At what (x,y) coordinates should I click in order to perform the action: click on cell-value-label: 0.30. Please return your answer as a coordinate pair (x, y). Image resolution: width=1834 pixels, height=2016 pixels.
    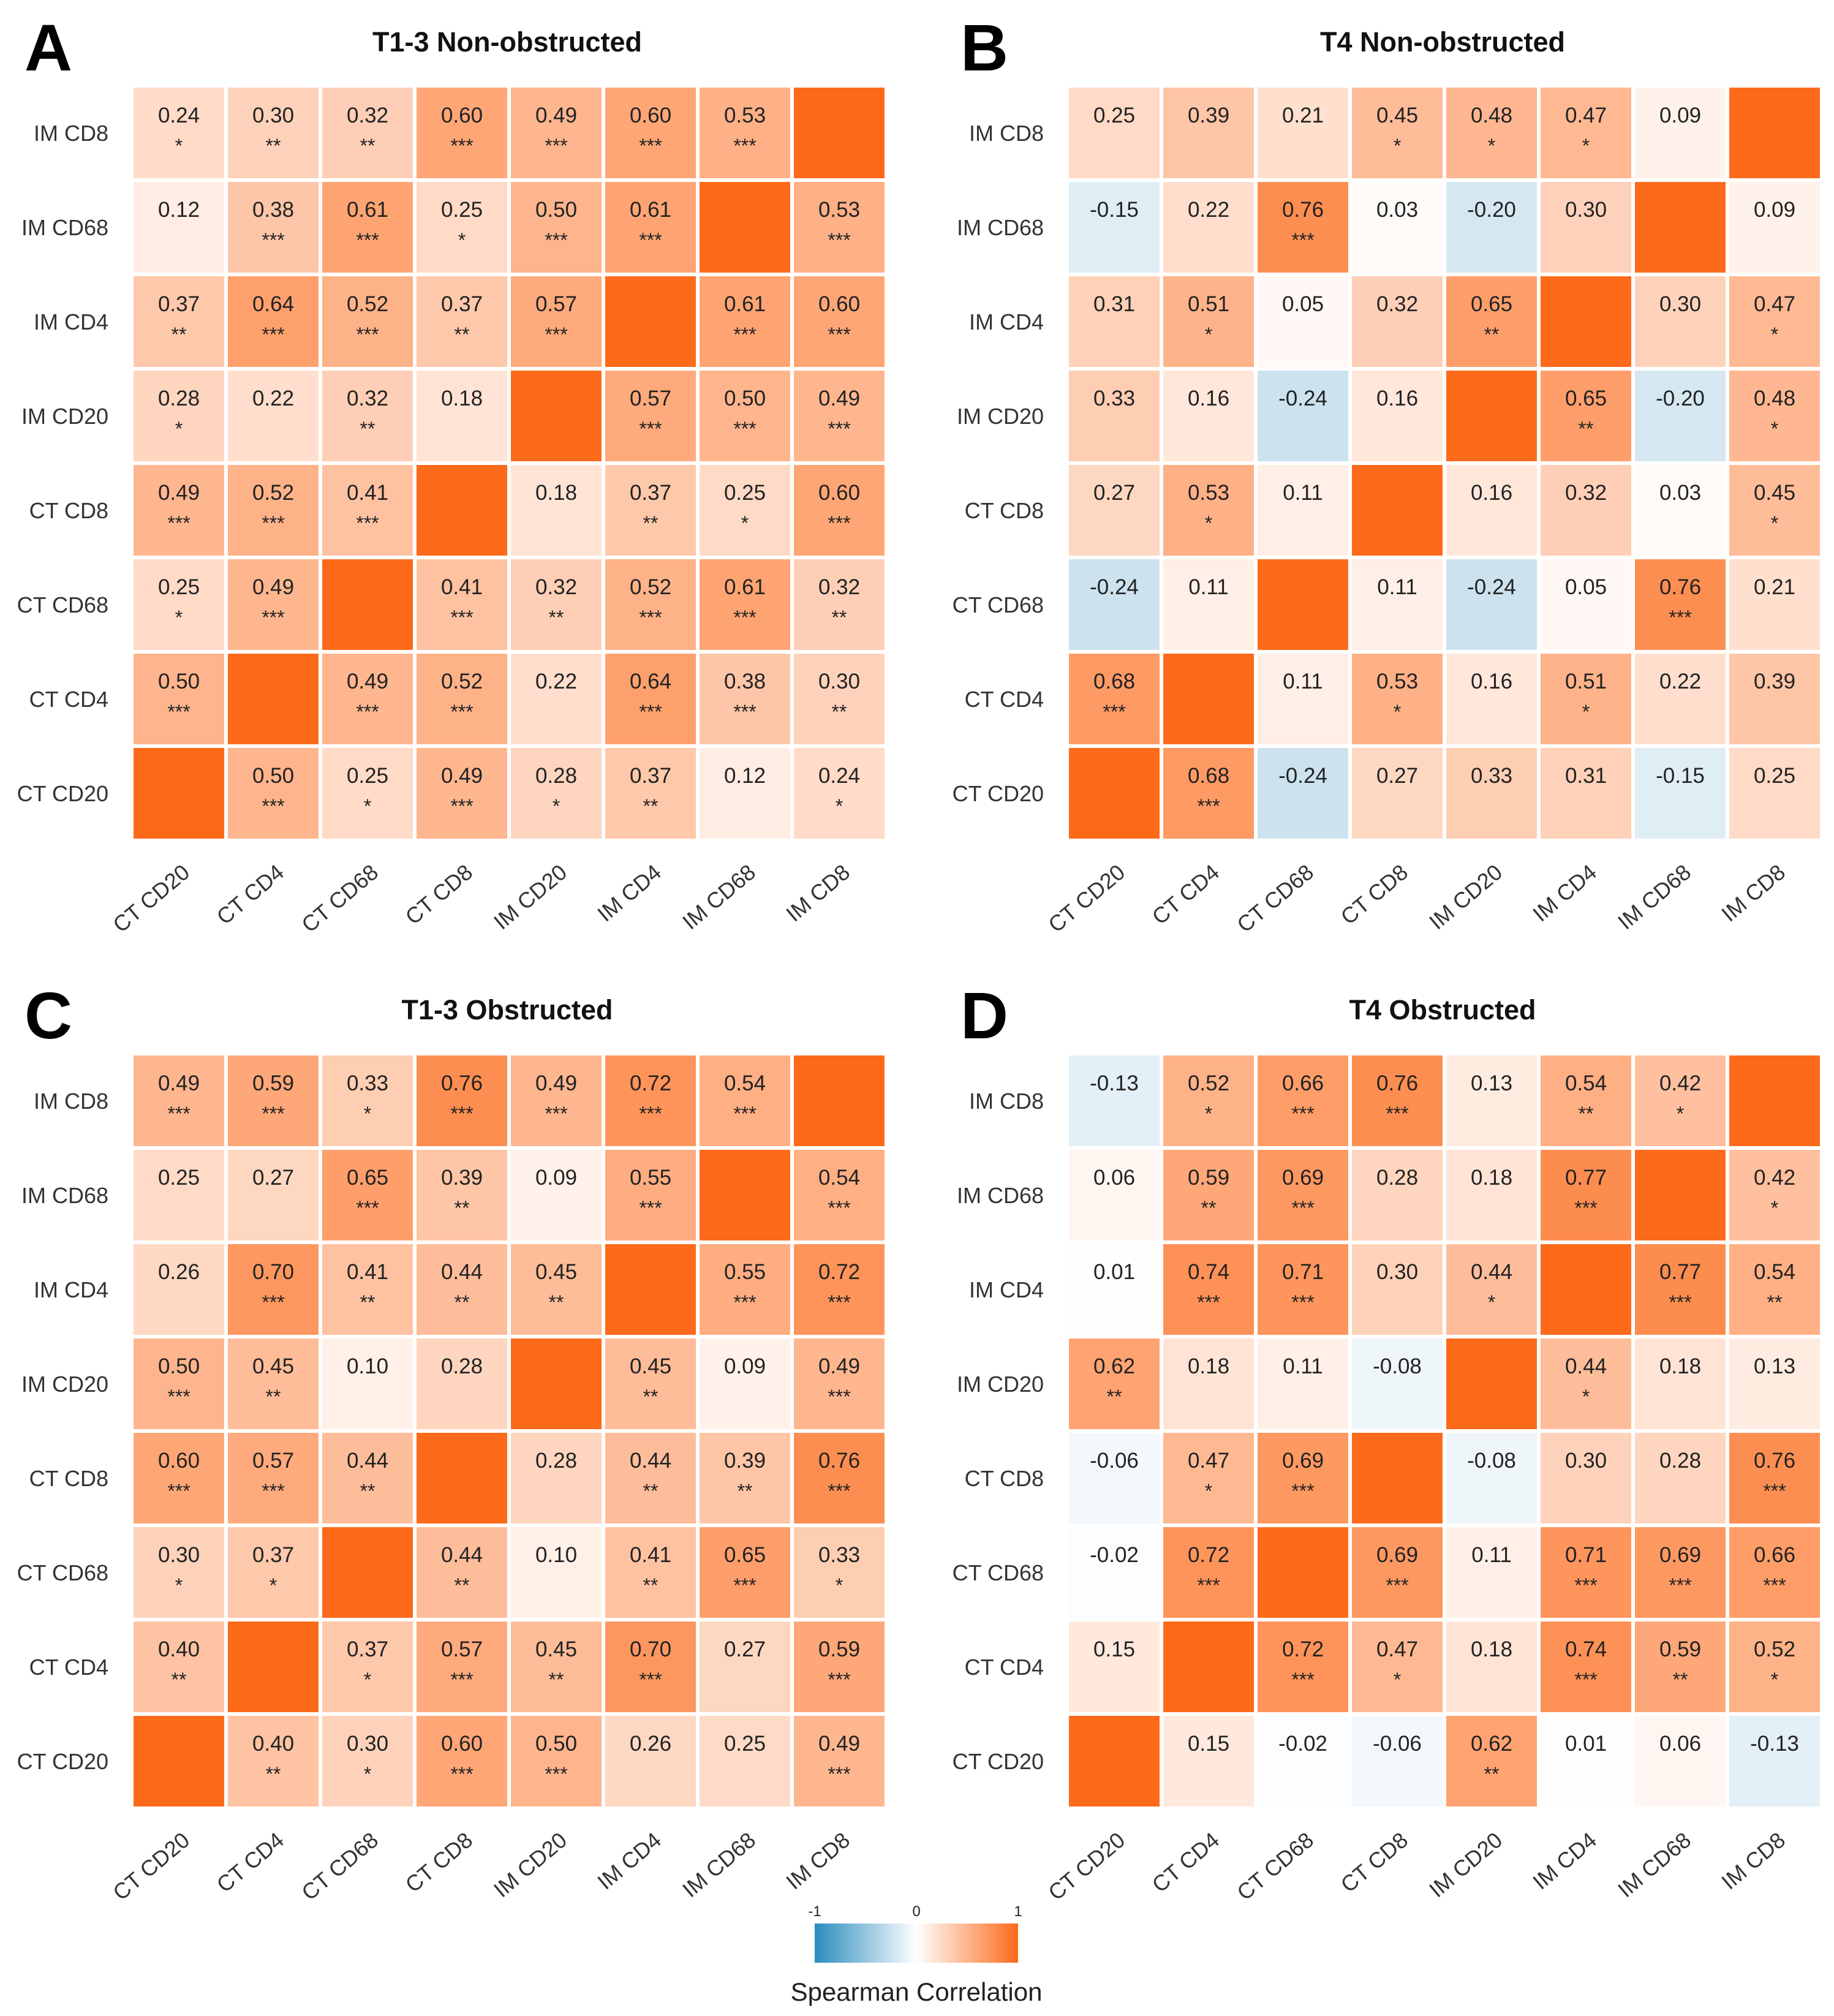
    Looking at the image, I should click on (368, 1744).